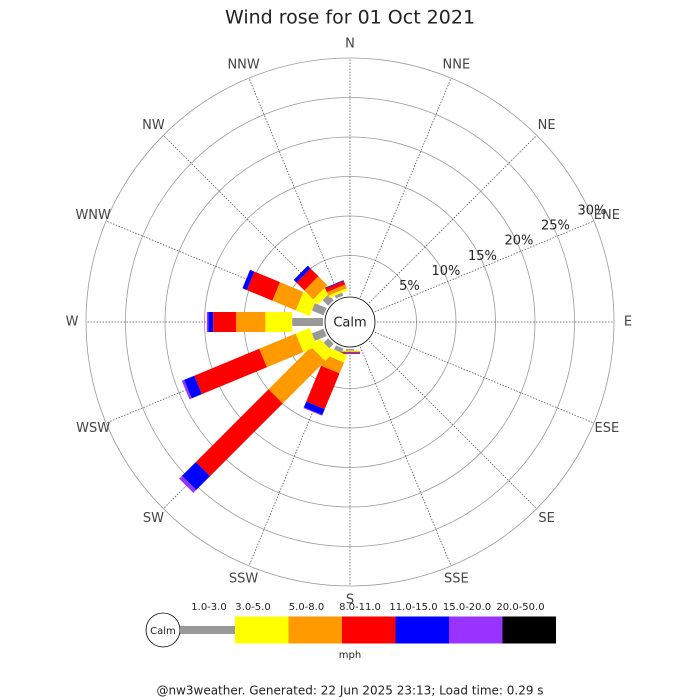  What do you see at coordinates (606, 428) in the screenshot?
I see `direction-label: ESE` at bounding box center [606, 428].